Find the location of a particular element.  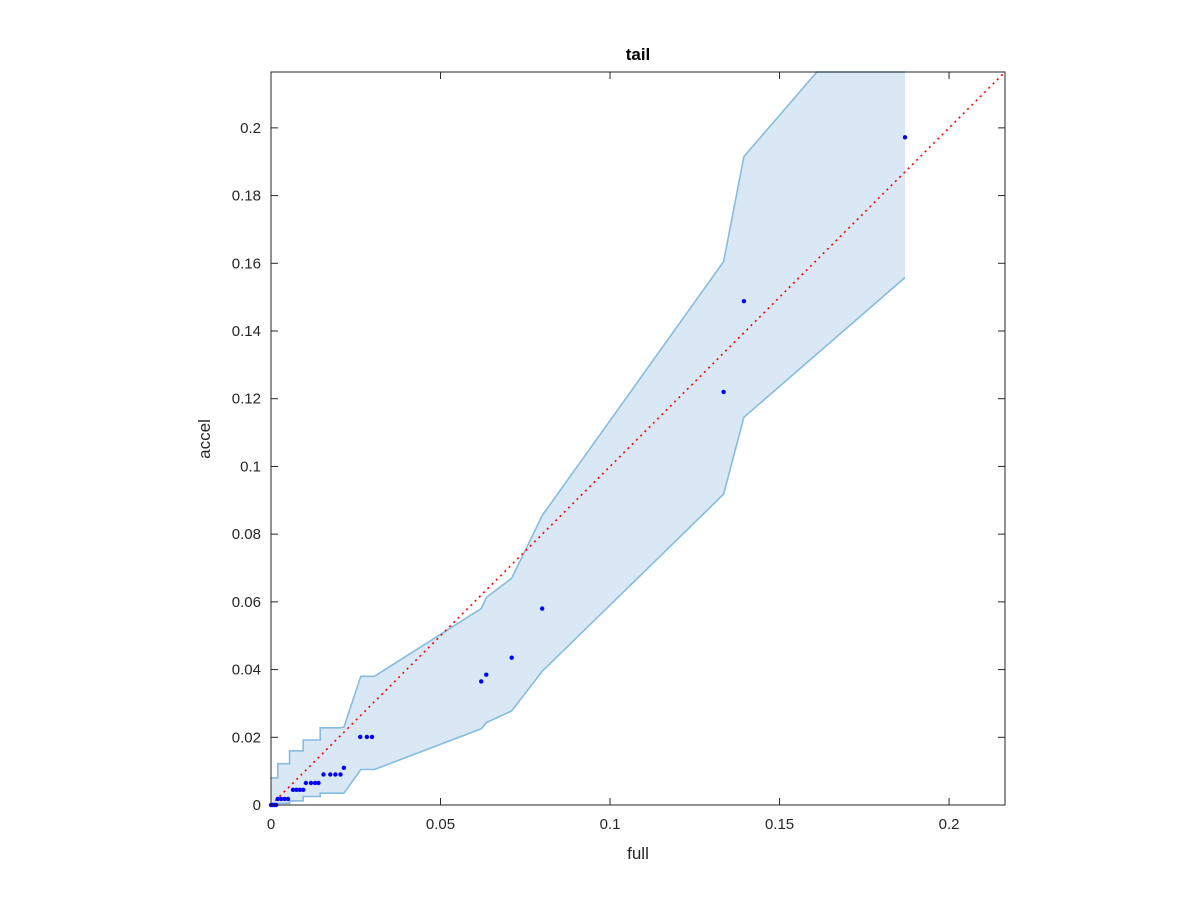

y-tick-label: 0.1 is located at coordinates (250, 466).